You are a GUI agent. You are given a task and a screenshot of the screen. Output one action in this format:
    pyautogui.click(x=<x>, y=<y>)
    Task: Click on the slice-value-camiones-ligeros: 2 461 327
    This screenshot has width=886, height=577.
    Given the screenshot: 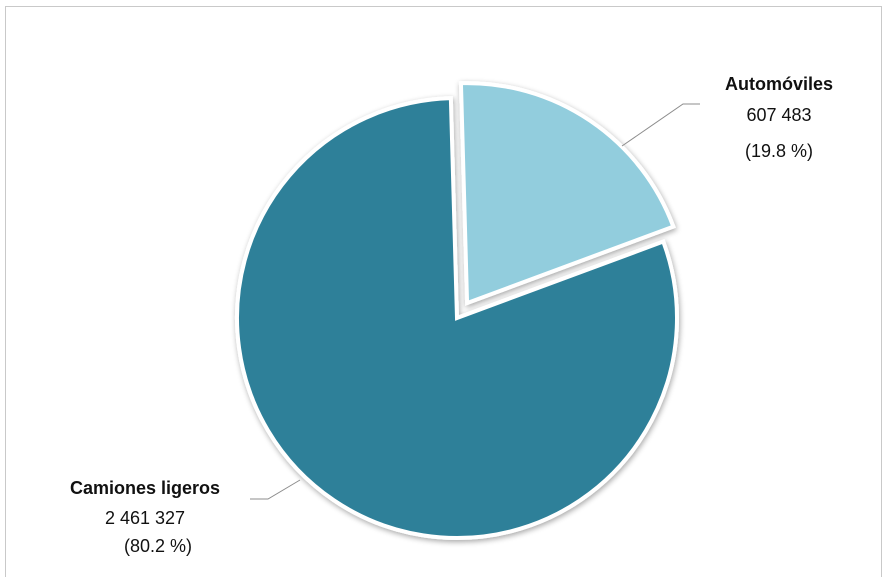 What is the action you would take?
    pyautogui.click(x=145, y=518)
    